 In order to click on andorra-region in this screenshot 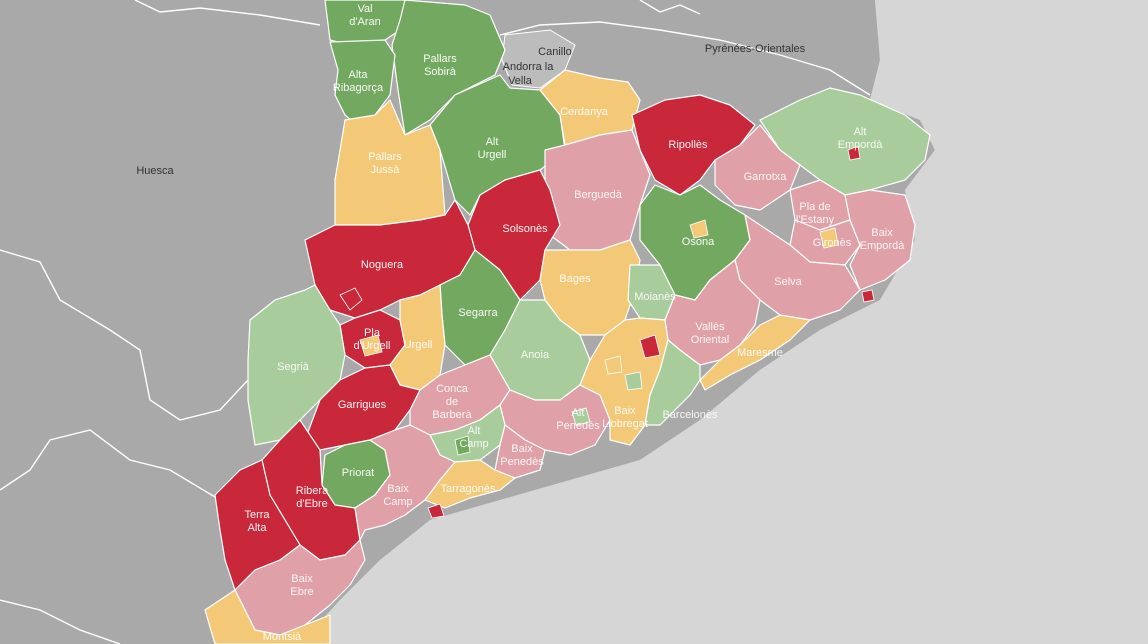, I will do `click(538, 59)`.